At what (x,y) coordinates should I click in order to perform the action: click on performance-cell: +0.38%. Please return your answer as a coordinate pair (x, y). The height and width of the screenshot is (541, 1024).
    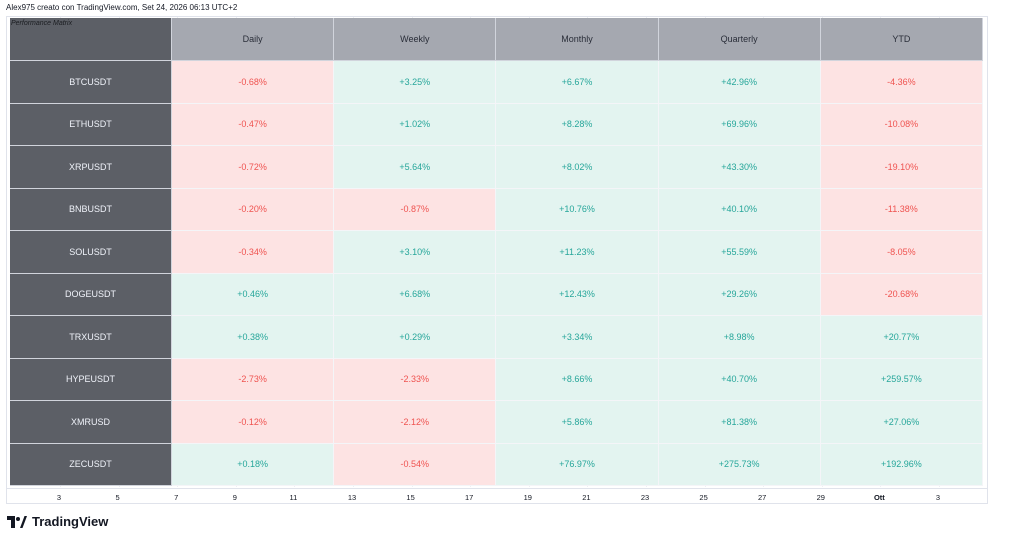
    Looking at the image, I should click on (253, 337).